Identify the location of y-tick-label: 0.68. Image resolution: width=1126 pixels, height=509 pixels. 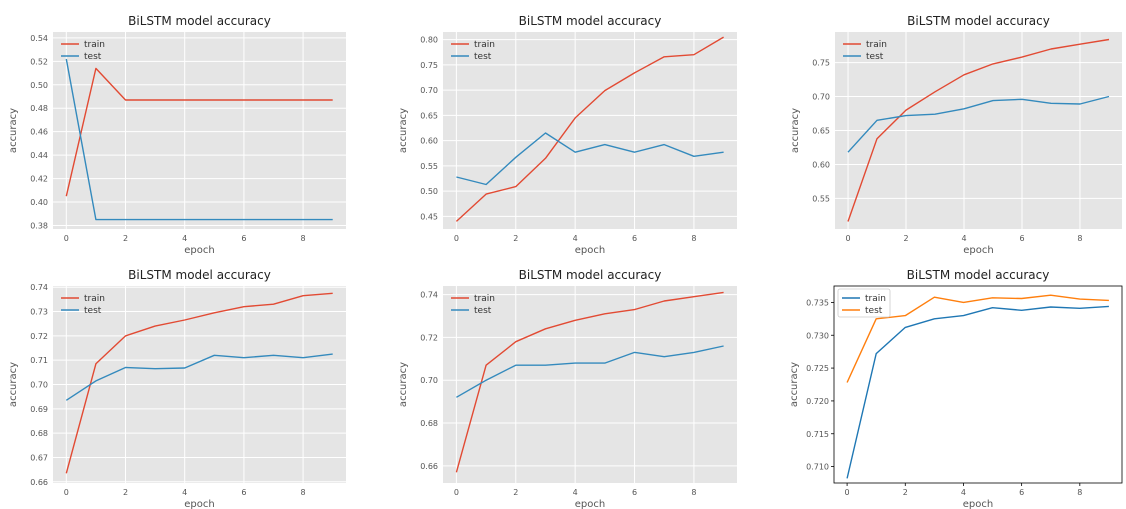
(429, 423).